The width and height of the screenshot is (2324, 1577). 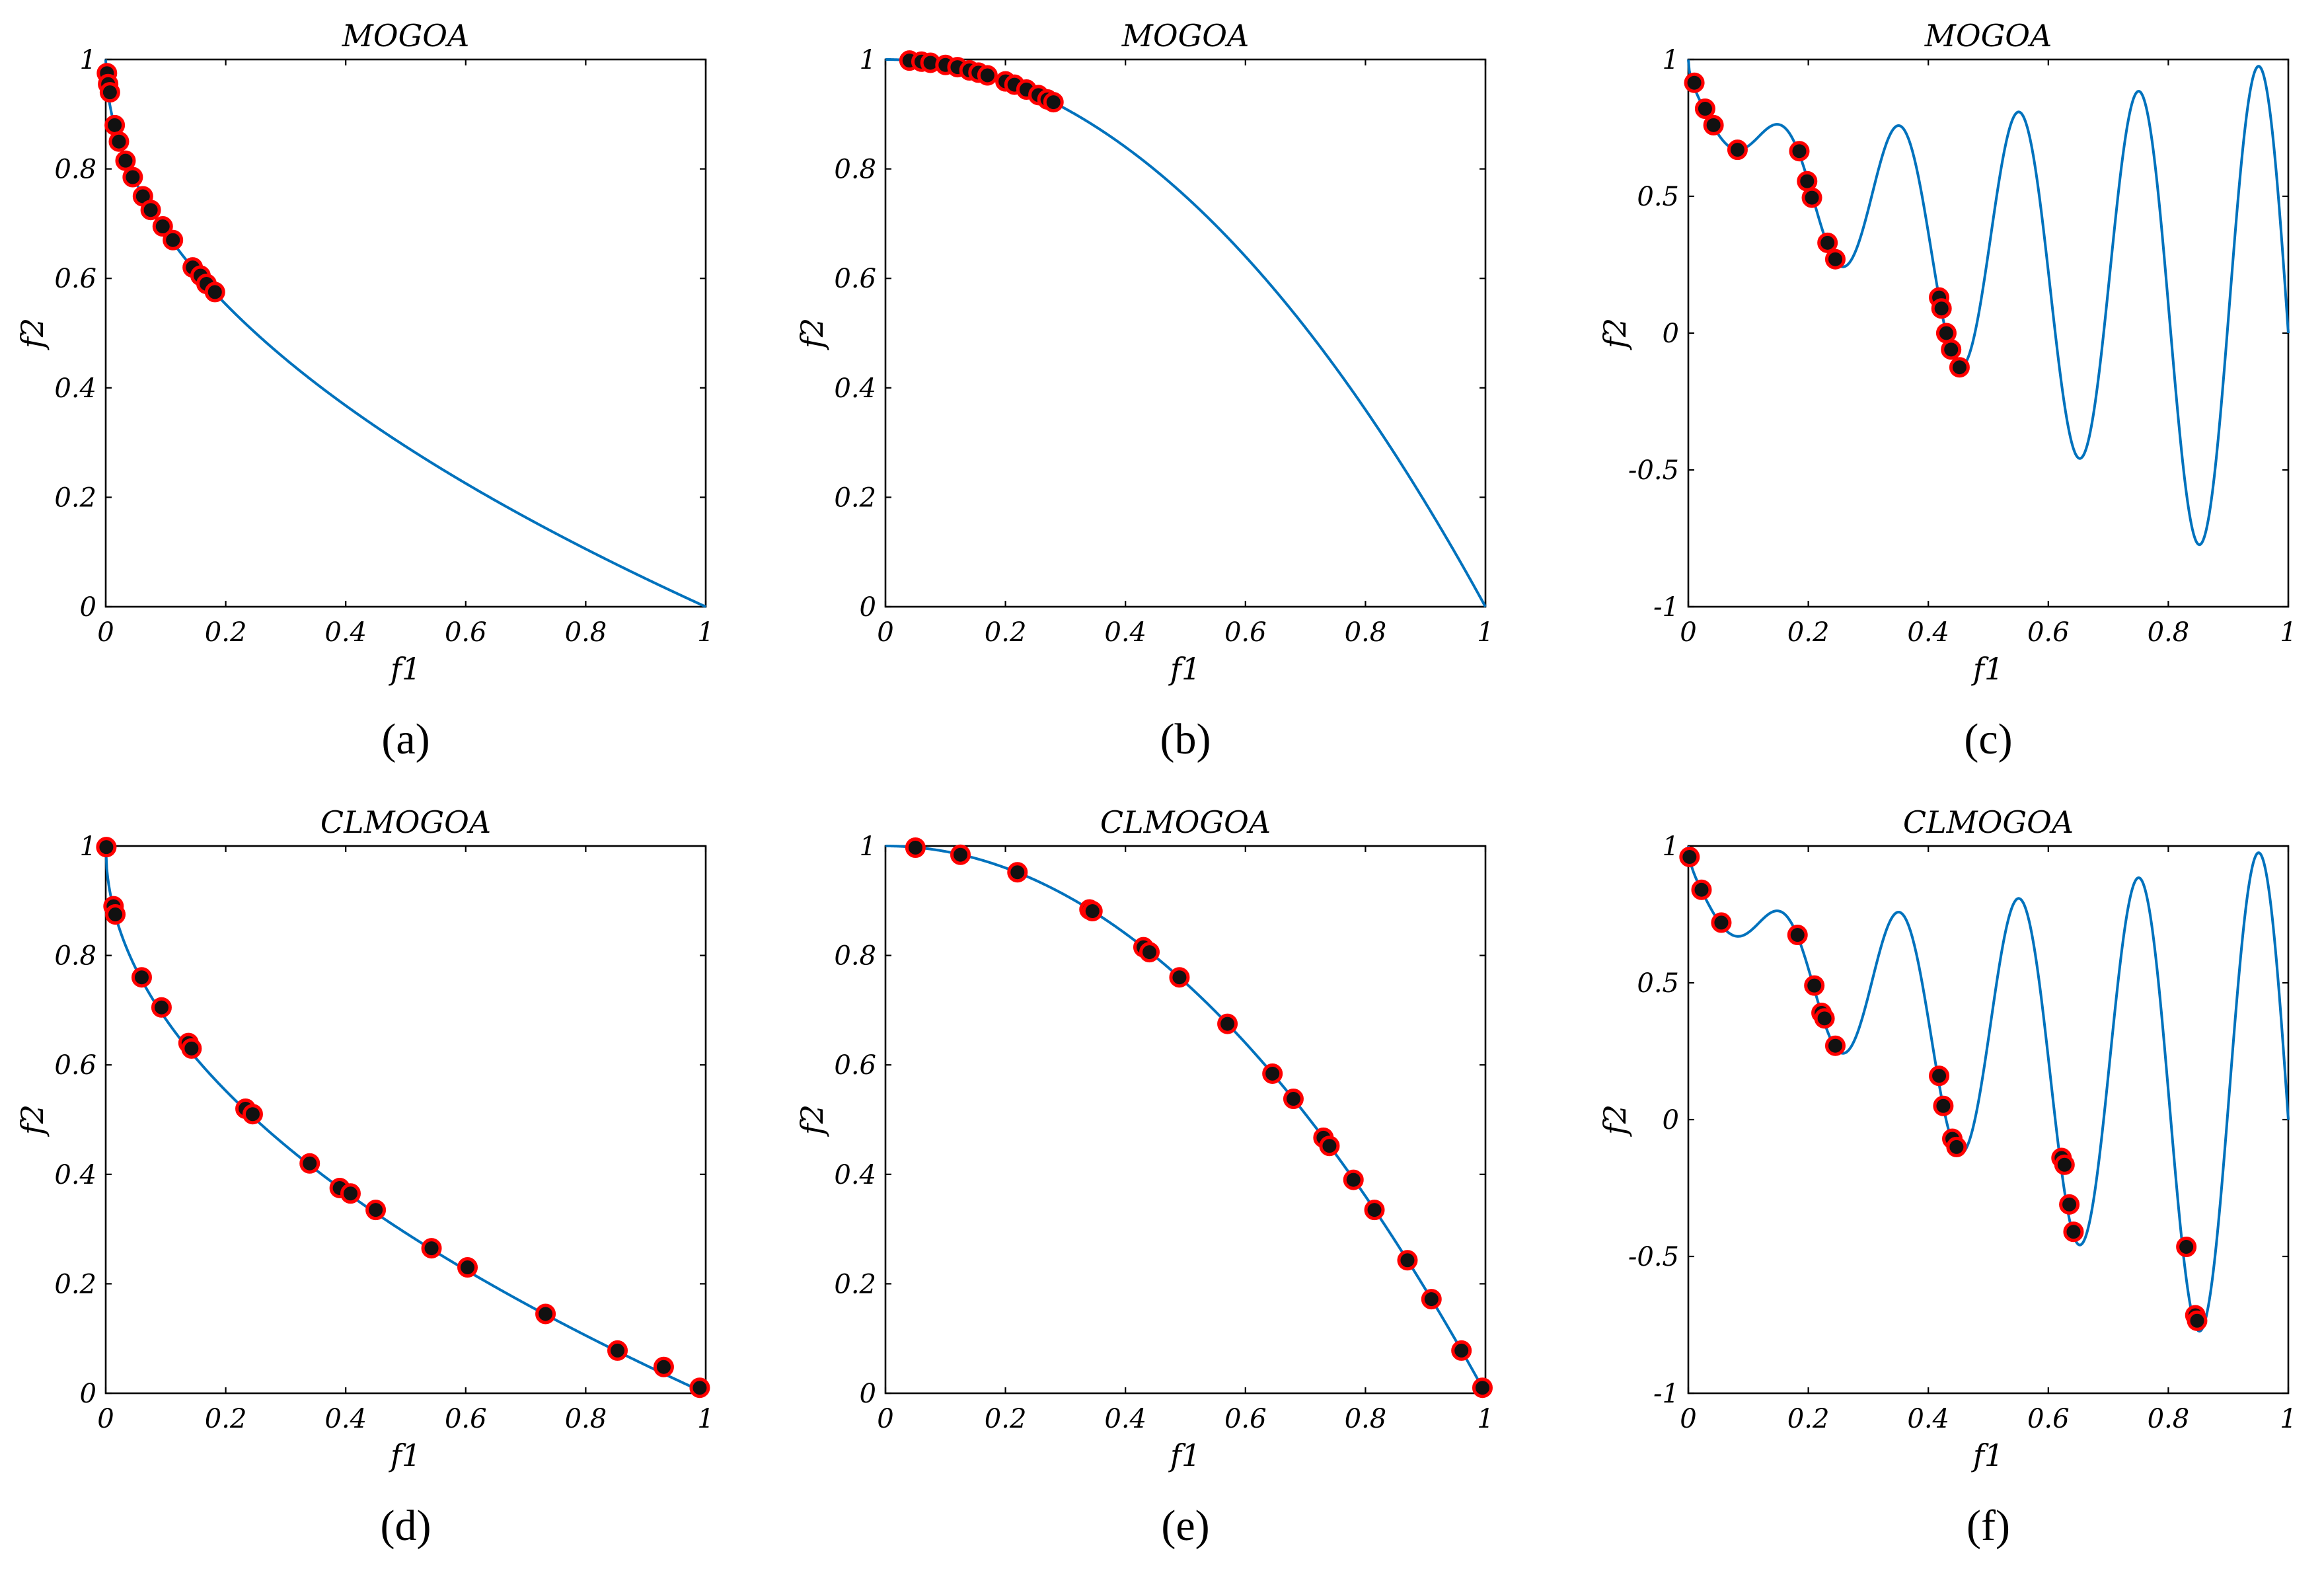 I want to click on panel-label: (f), so click(x=1988, y=1526).